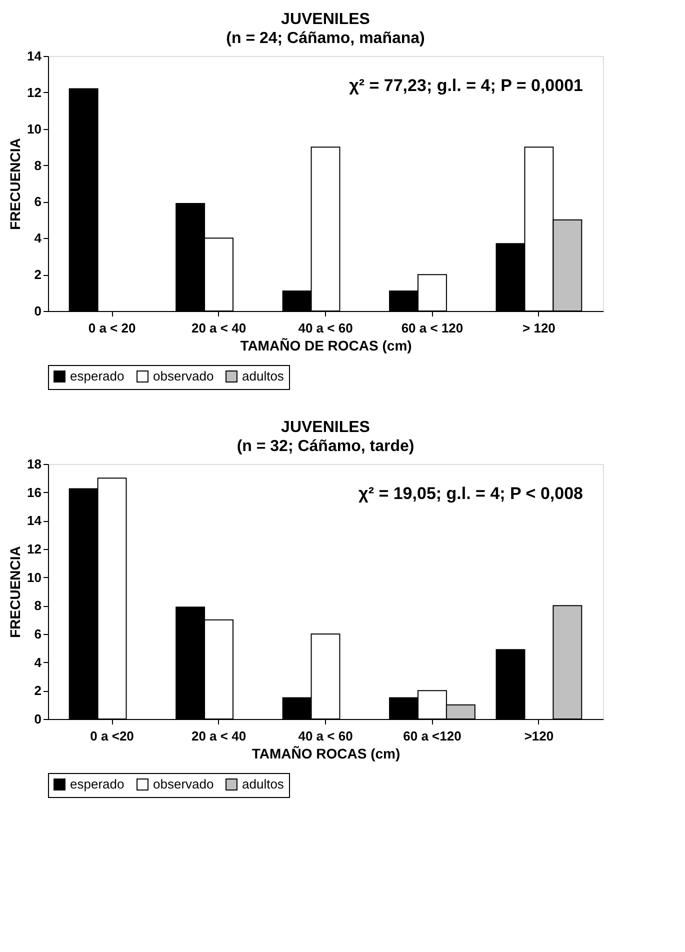 This screenshot has height=952, width=685. What do you see at coordinates (470, 493) in the screenshot?
I see `annotation: χ² = 19,05; g.l. = 4; P < 0,008` at bounding box center [470, 493].